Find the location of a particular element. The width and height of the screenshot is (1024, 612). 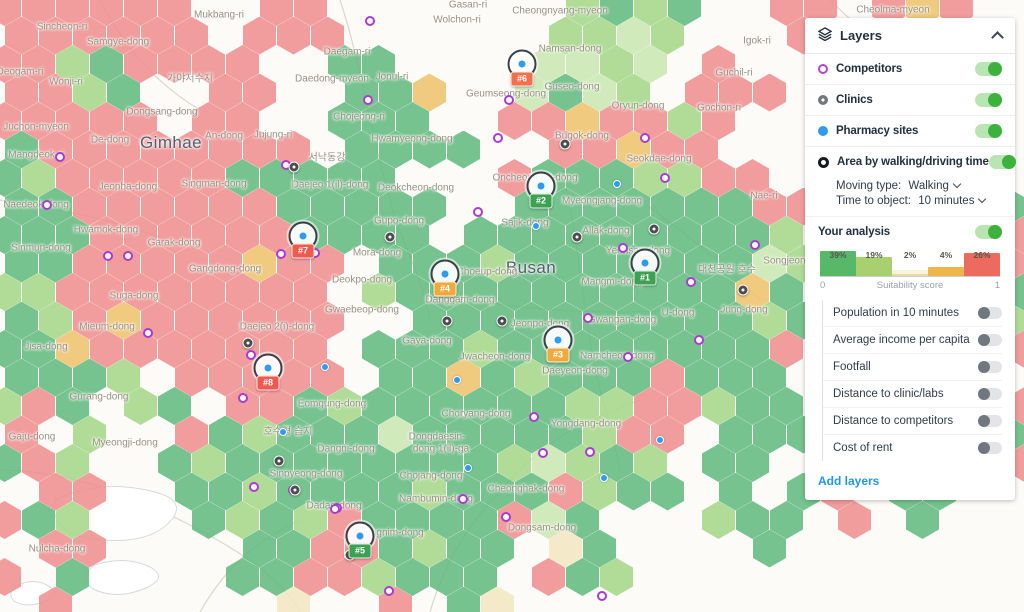

site-marker-7: #7 is located at coordinates (303, 240).